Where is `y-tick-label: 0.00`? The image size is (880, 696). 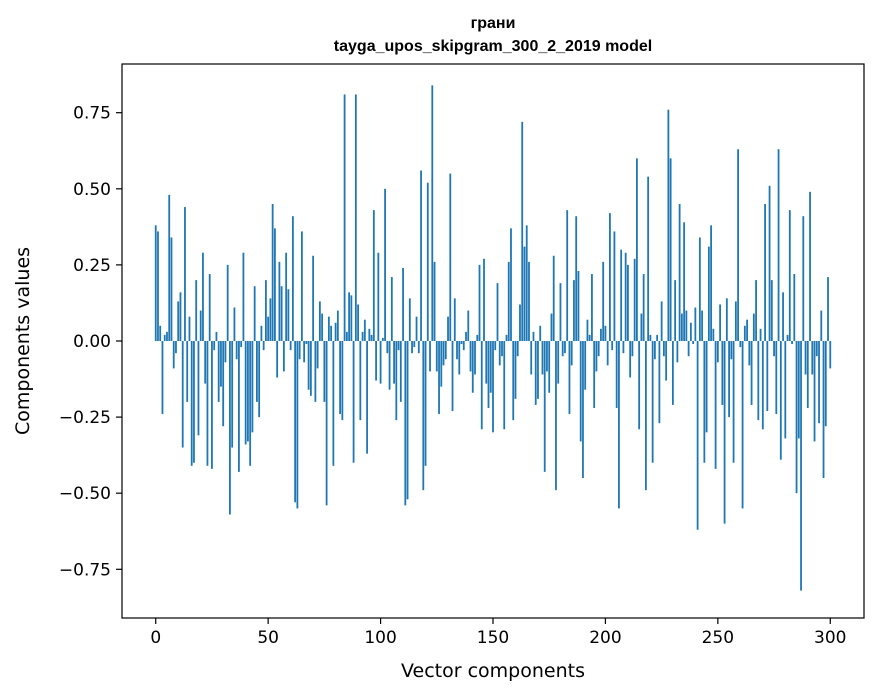
y-tick-label: 0.00 is located at coordinates (92, 342).